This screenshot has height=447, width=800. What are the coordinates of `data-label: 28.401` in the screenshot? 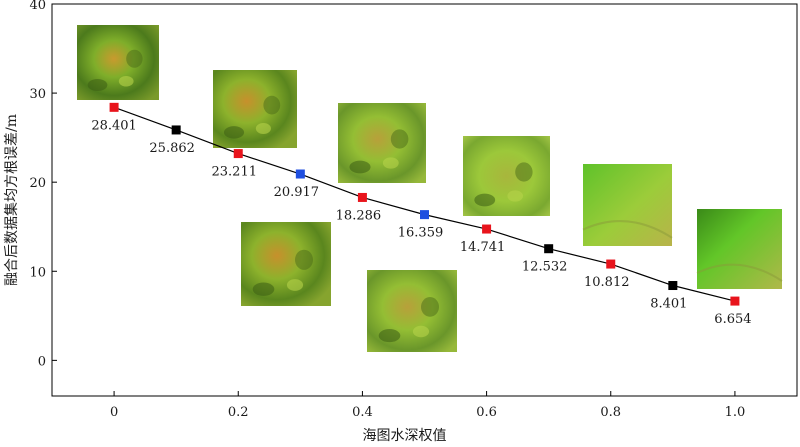 It's located at (114, 125).